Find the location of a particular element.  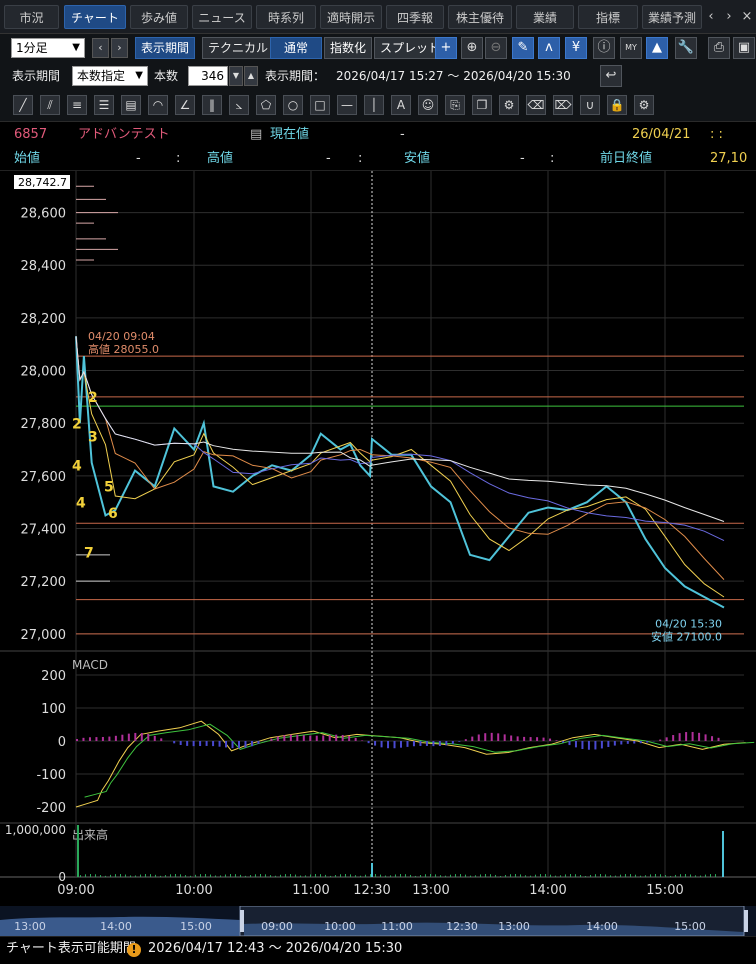

technical-button: テクニカル is located at coordinates (238, 48).